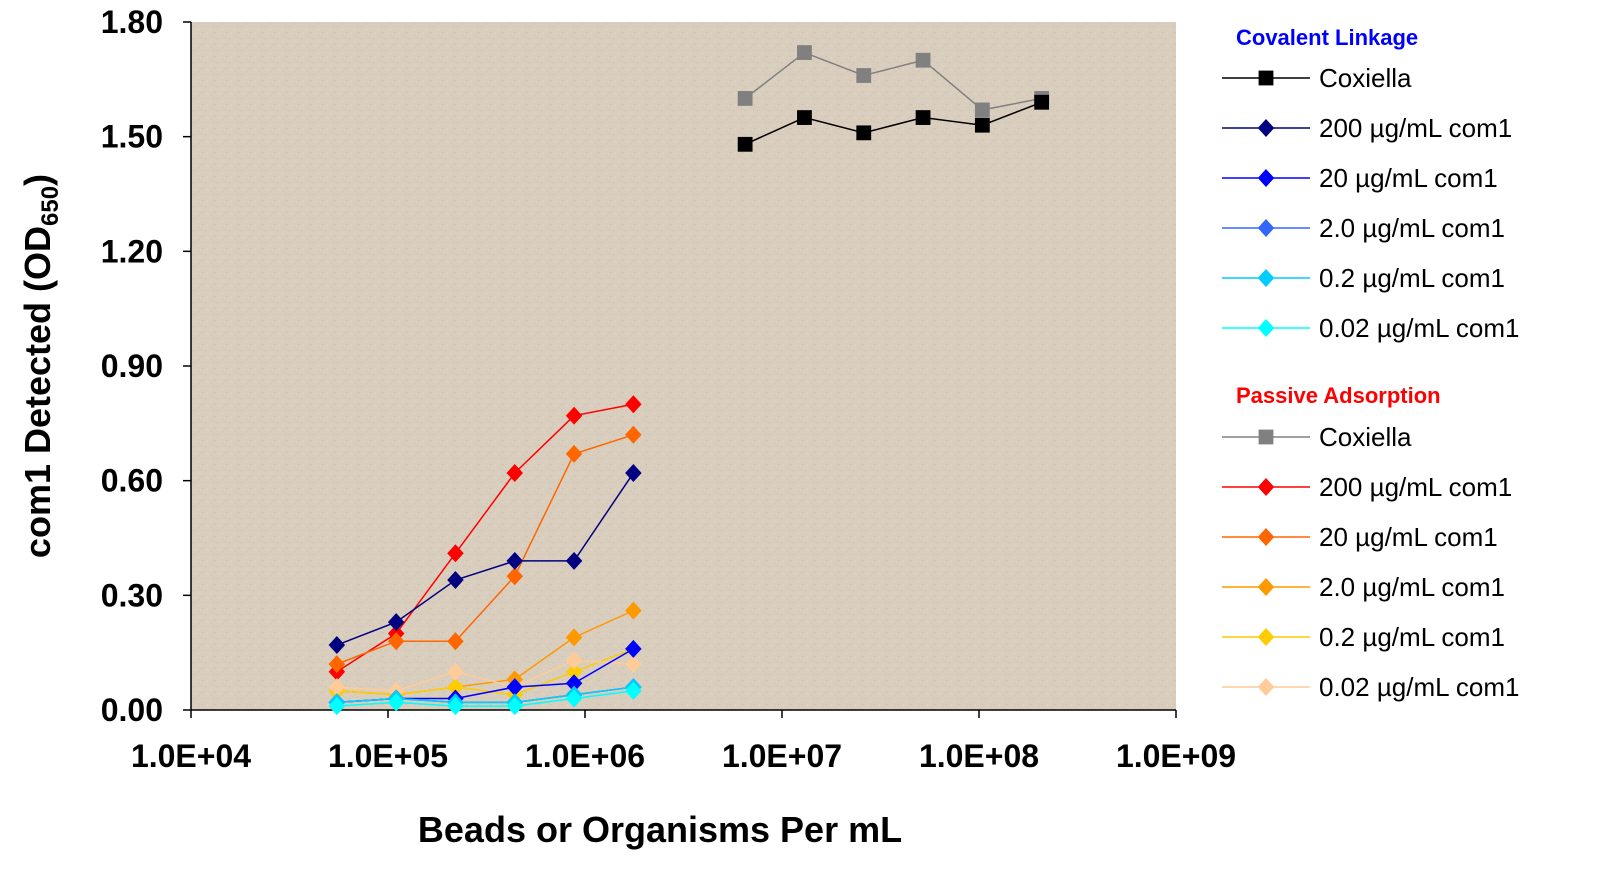  What do you see at coordinates (1176, 756) in the screenshot?
I see `x-tick-label: 1.0E+09` at bounding box center [1176, 756].